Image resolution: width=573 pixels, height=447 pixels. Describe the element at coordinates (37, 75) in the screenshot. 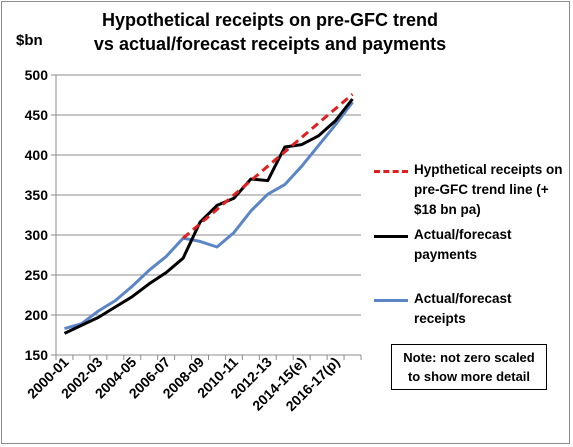

I see `y-tick-label: 500` at that location.